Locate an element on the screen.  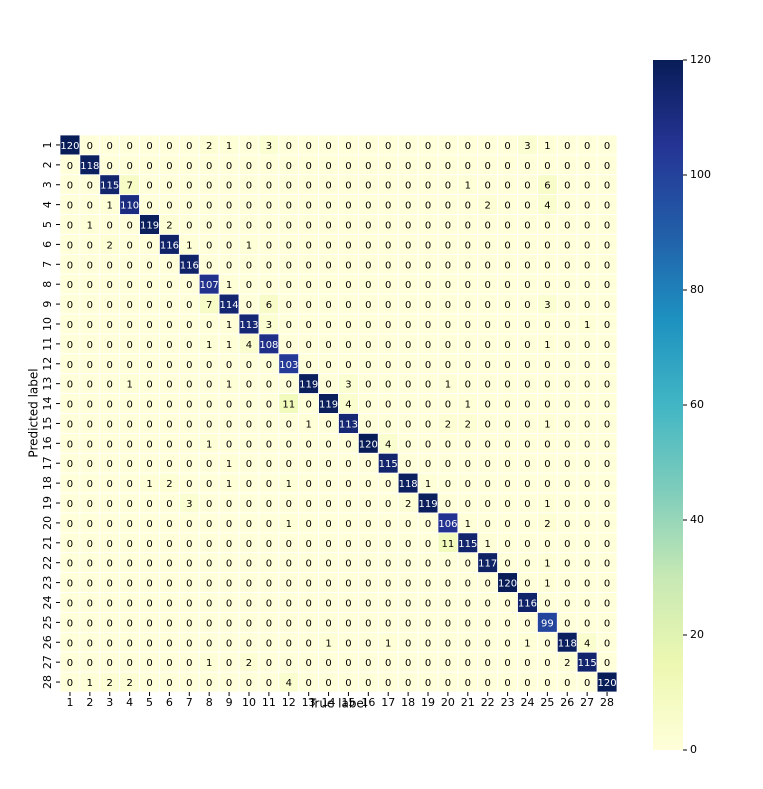
cell-label: 116 is located at coordinates (189, 265).